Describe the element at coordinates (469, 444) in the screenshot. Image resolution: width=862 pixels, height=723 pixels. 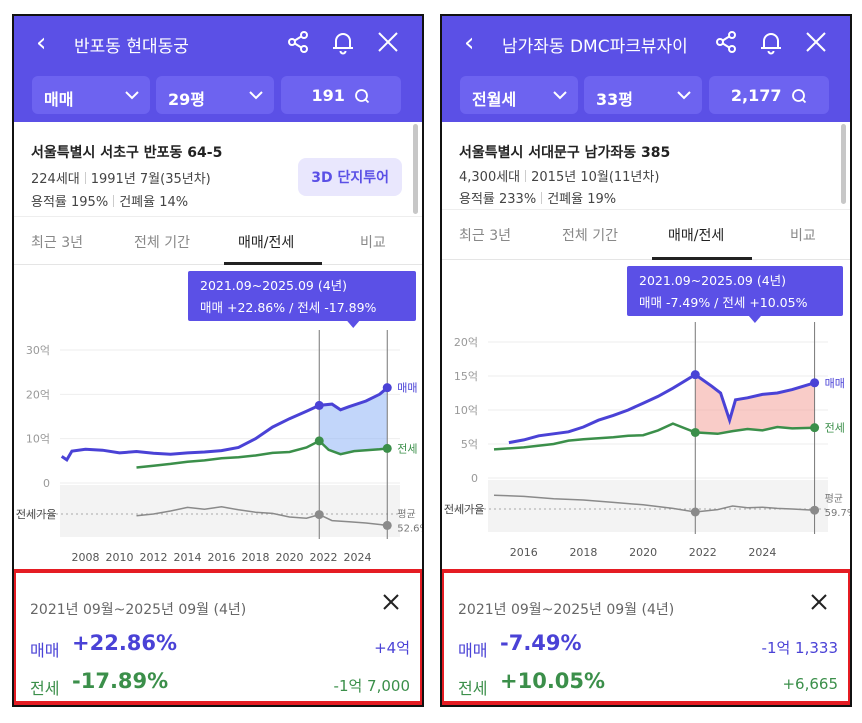
I see `y-tick-label: 5억` at that location.